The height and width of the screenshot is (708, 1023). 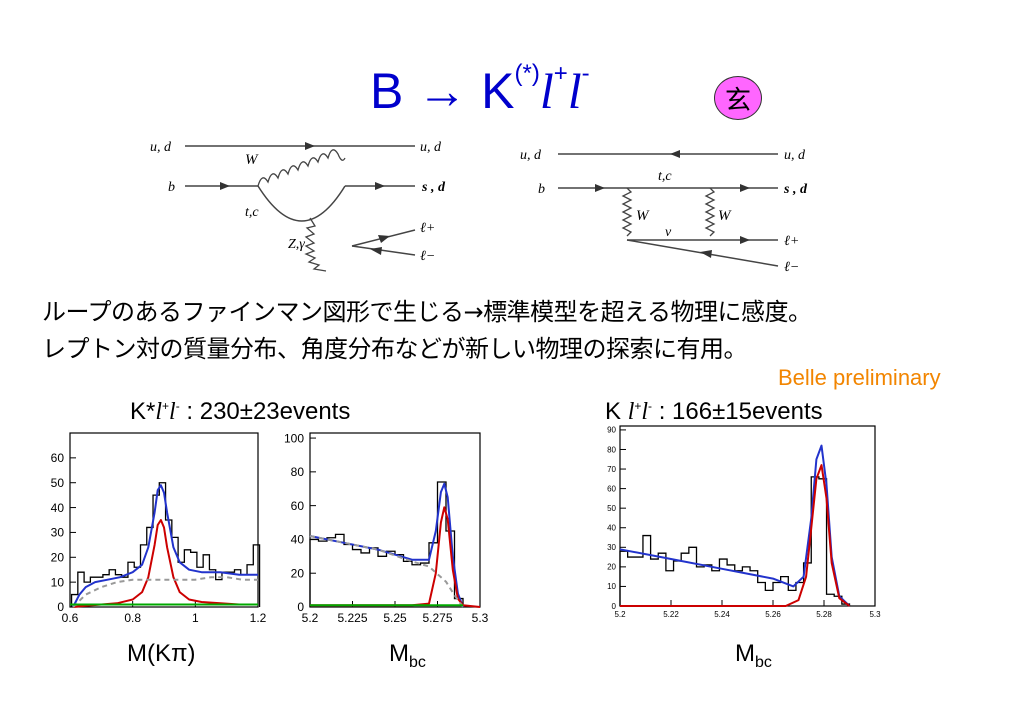 What do you see at coordinates (611, 430) in the screenshot?
I see `y-tick-label: 90` at bounding box center [611, 430].